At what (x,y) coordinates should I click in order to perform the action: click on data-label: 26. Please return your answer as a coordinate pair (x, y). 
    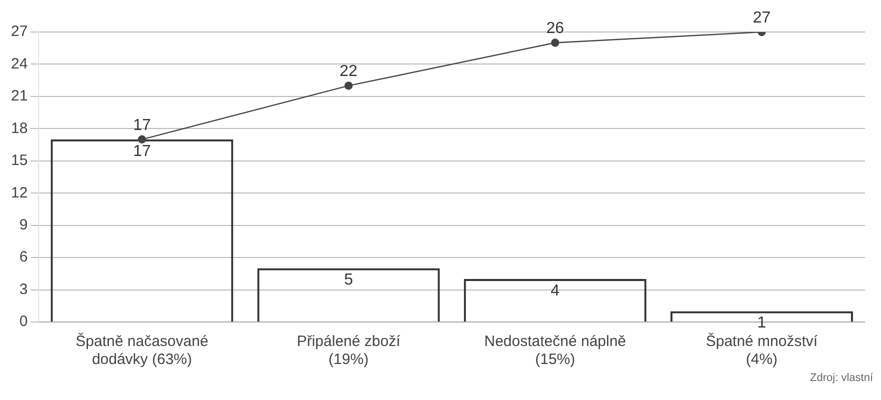
    Looking at the image, I should click on (555, 29).